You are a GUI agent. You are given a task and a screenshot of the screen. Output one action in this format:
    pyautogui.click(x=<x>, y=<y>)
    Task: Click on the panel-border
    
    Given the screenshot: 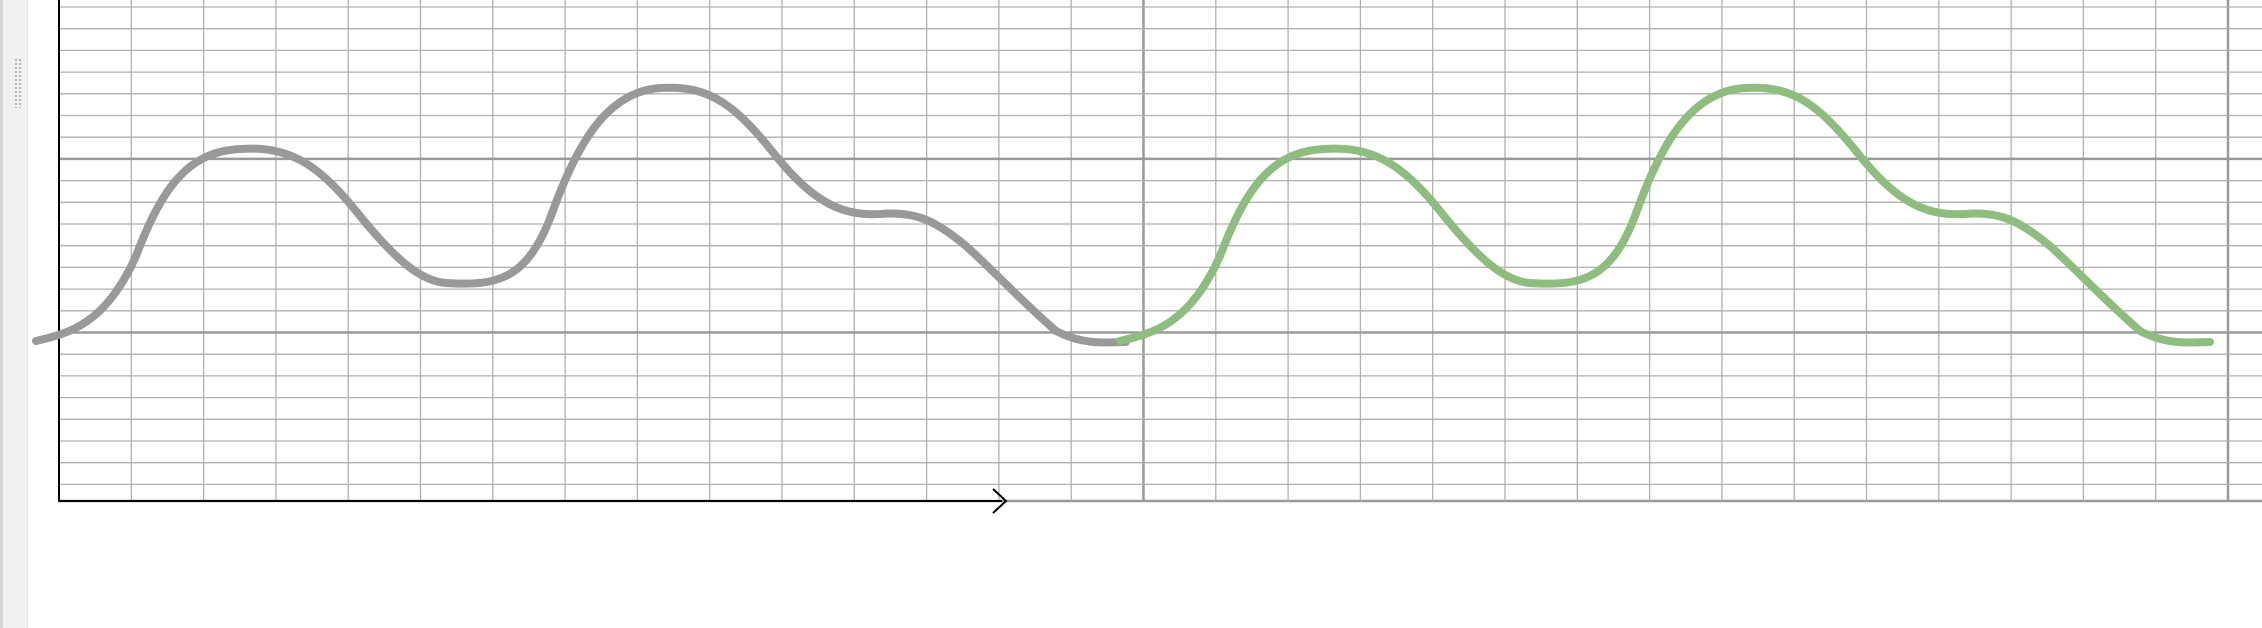 What is the action you would take?
    pyautogui.click(x=1, y=314)
    